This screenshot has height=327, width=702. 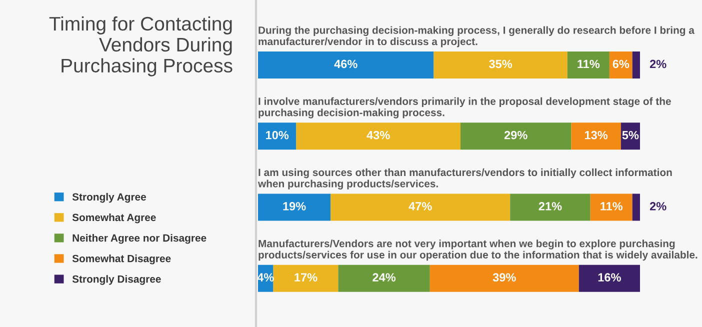 What do you see at coordinates (116, 280) in the screenshot?
I see `legend-label: Strongly Disagree` at bounding box center [116, 280].